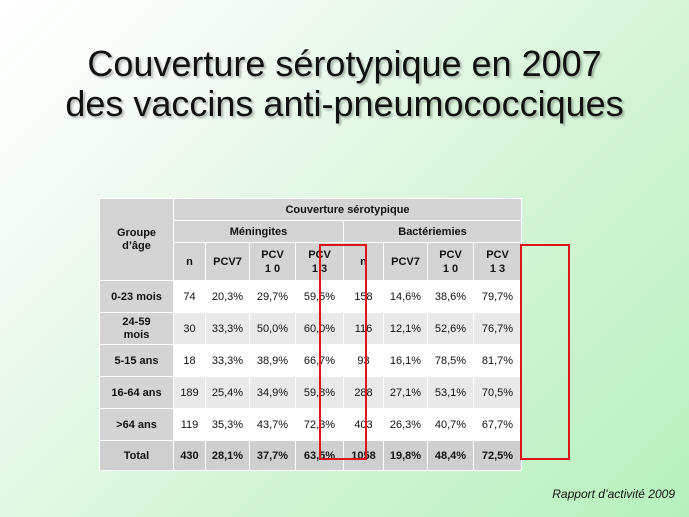 The image size is (689, 517). Describe the element at coordinates (136, 424) in the screenshot. I see `row-group-label: >64 ans` at that location.